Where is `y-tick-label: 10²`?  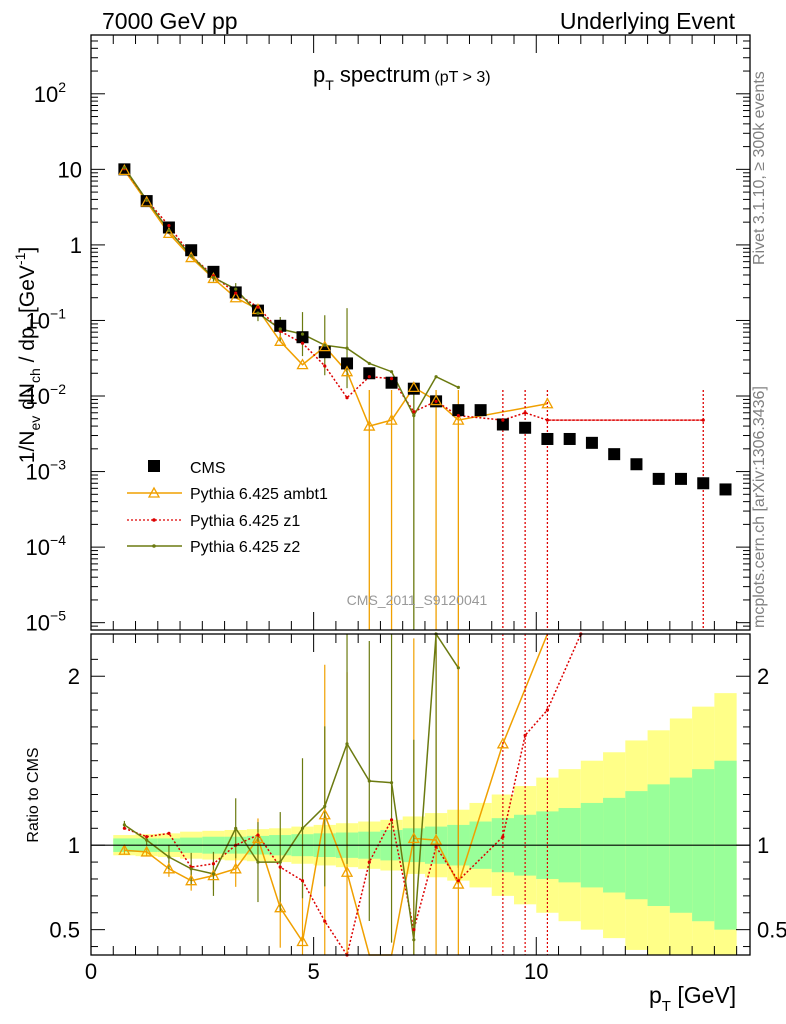
y-tick-label: 10² is located at coordinates (50, 93).